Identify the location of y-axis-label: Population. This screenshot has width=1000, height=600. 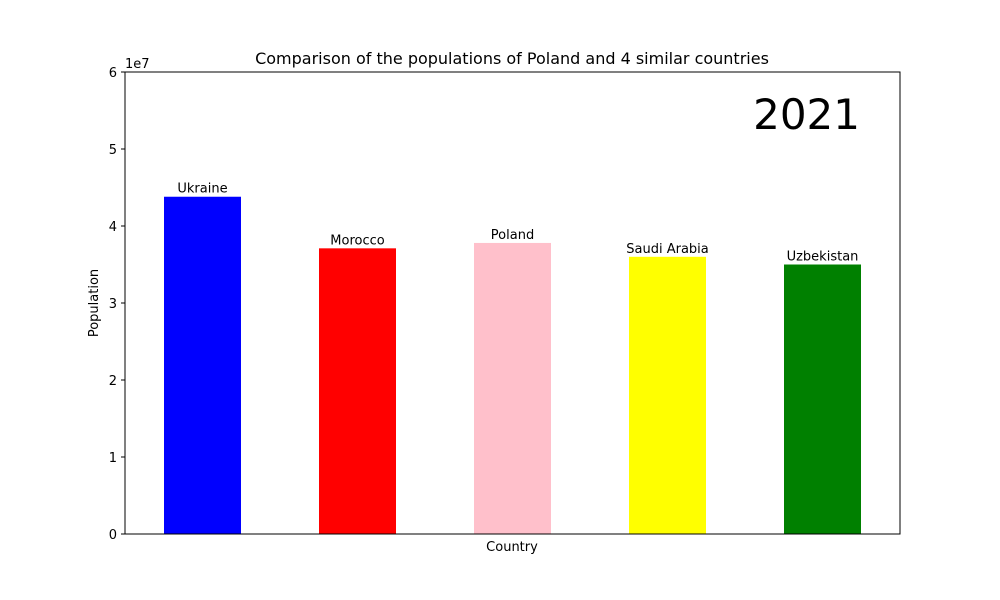
(94, 303).